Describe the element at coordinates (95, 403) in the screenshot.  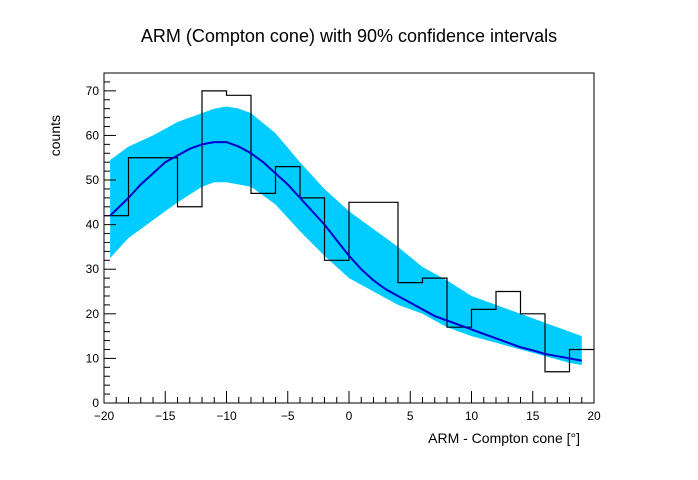
I see `y-tick-label: 0` at that location.